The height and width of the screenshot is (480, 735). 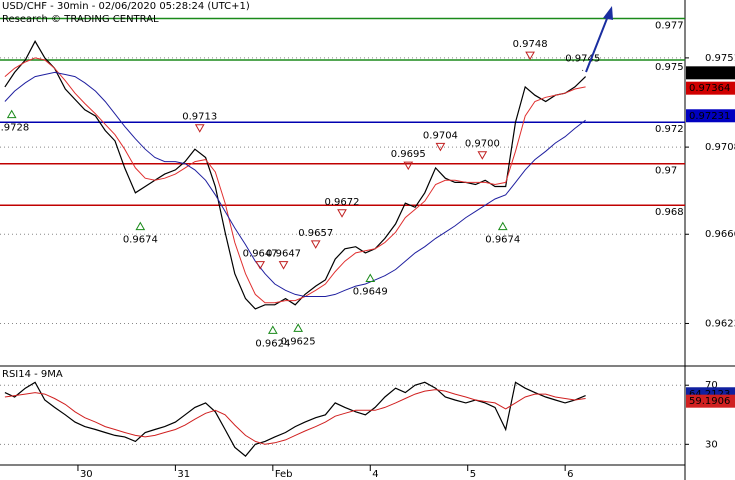 I want to click on x-tick-label: 6, so click(x=570, y=474).